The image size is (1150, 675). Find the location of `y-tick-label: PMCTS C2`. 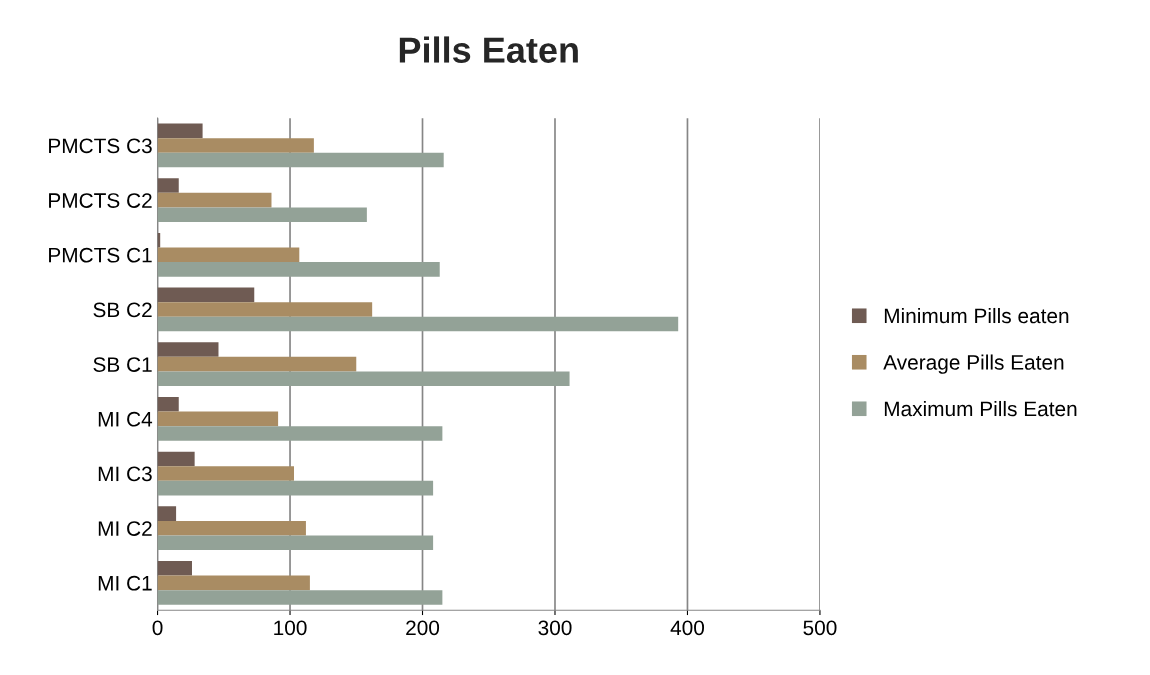

y-tick-label: PMCTS C2 is located at coordinates (100, 200).